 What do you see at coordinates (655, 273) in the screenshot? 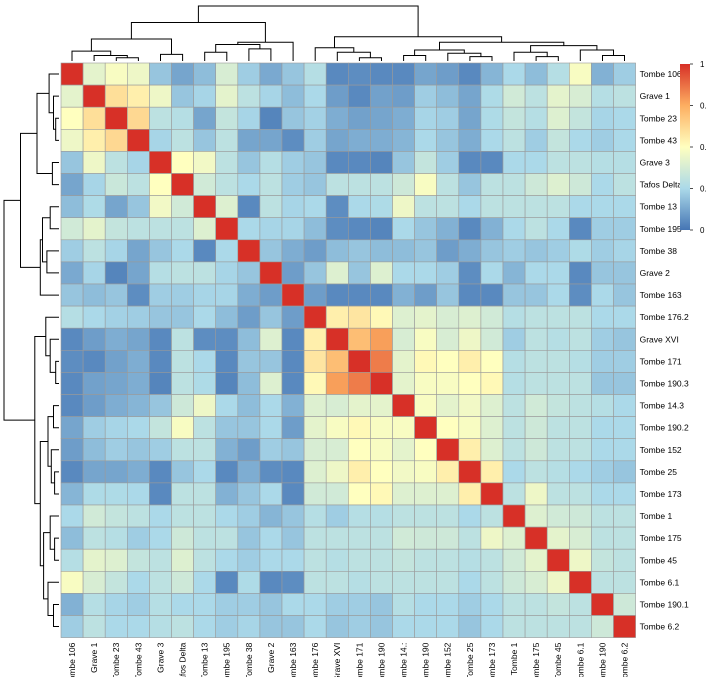
I see `row-label: Grave 2` at bounding box center [655, 273].